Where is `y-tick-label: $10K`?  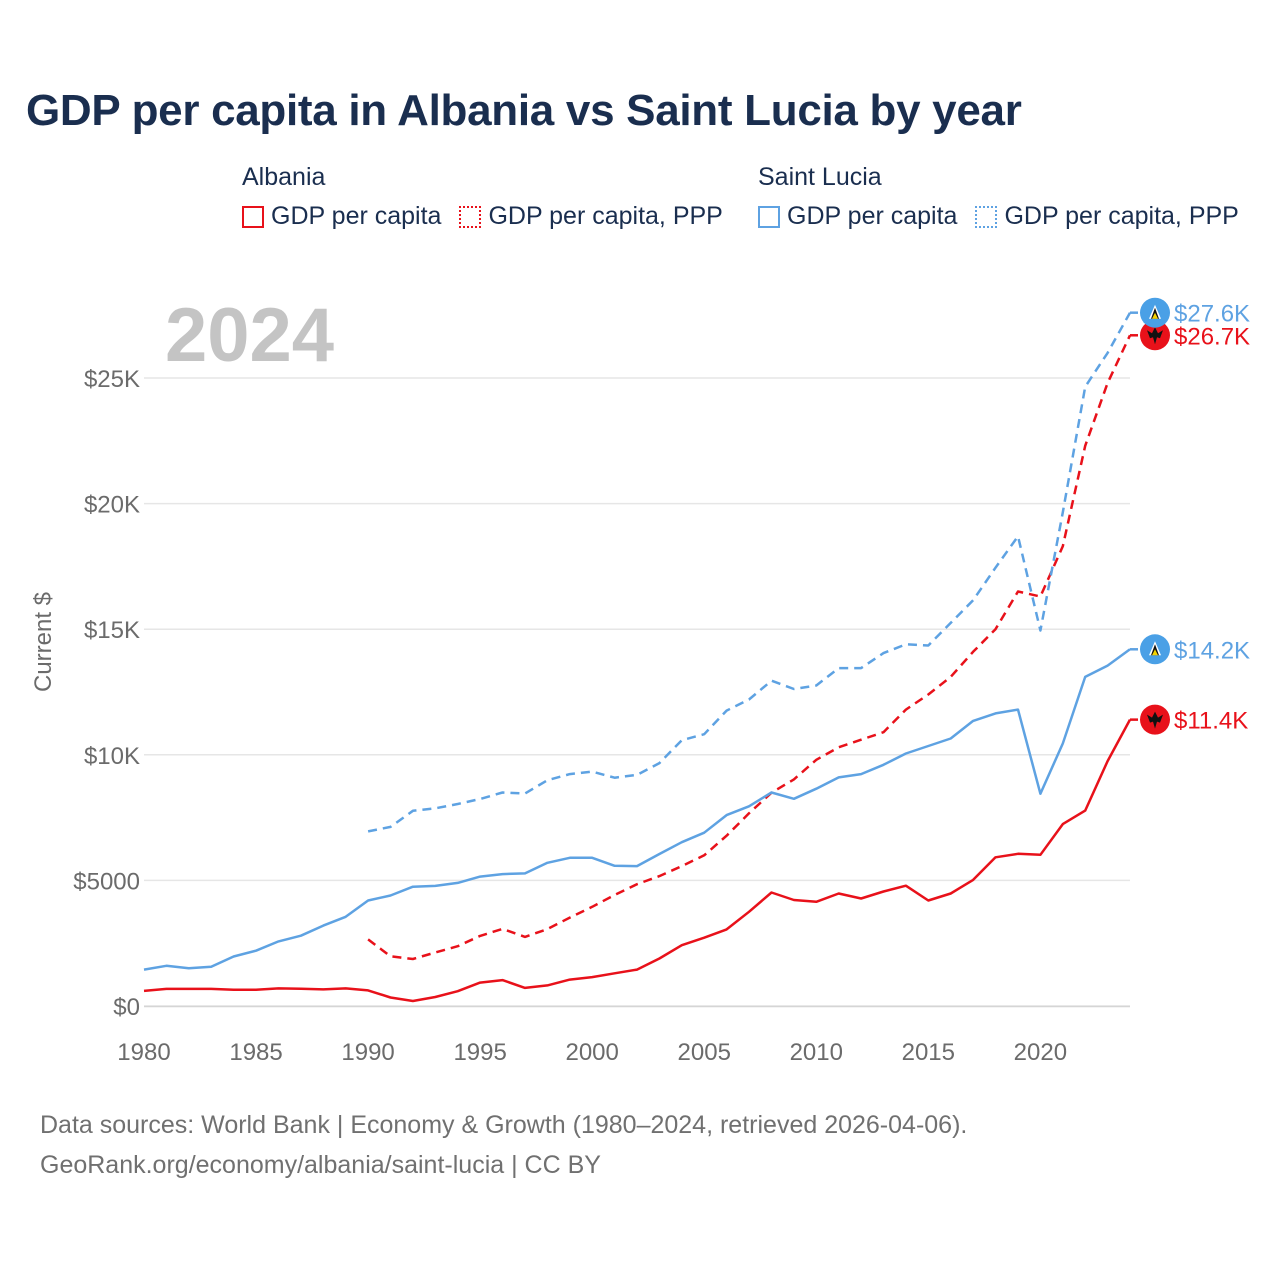 y-tick-label: $10K is located at coordinates (112, 756).